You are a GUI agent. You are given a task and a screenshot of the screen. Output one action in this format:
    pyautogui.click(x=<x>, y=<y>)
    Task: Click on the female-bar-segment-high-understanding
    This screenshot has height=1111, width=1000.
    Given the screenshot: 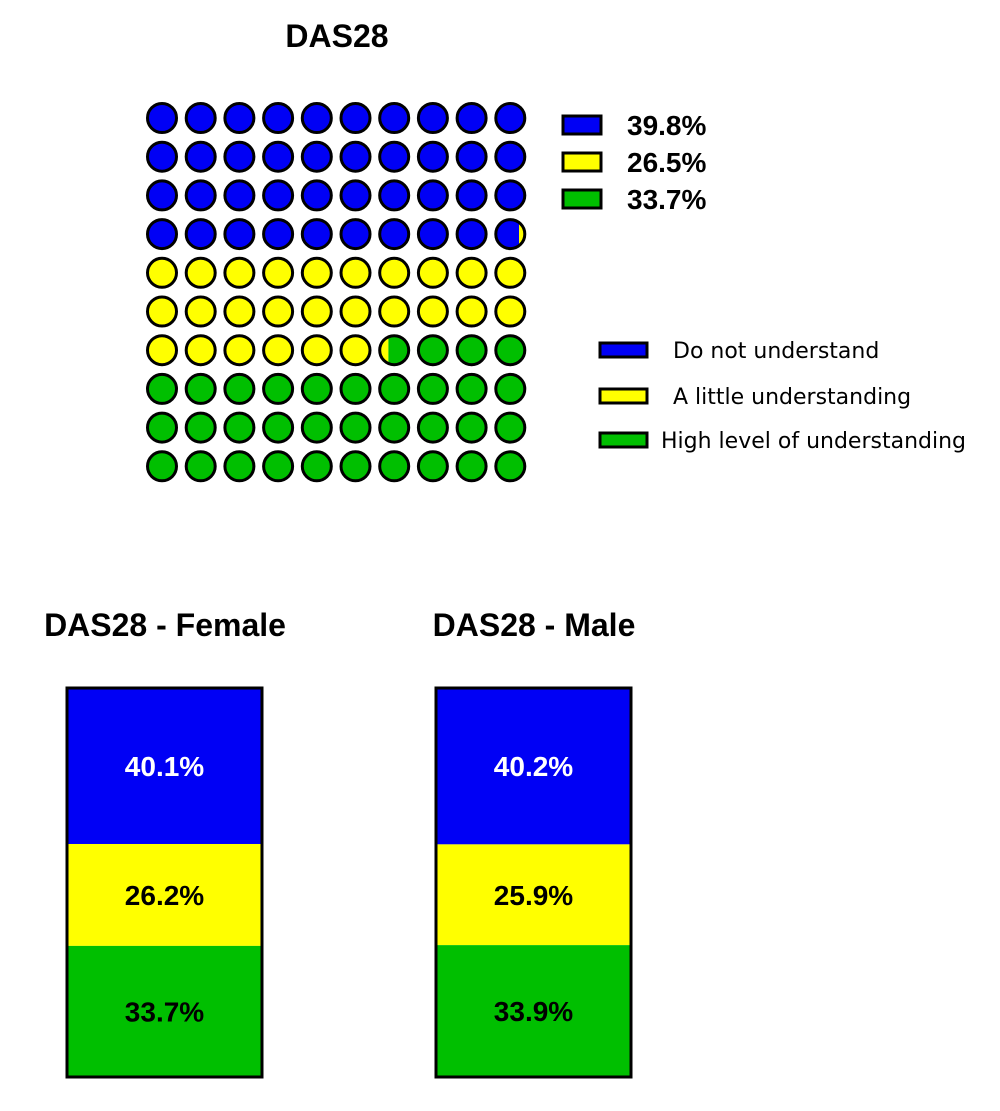 What is the action you would take?
    pyautogui.click(x=164, y=1011)
    